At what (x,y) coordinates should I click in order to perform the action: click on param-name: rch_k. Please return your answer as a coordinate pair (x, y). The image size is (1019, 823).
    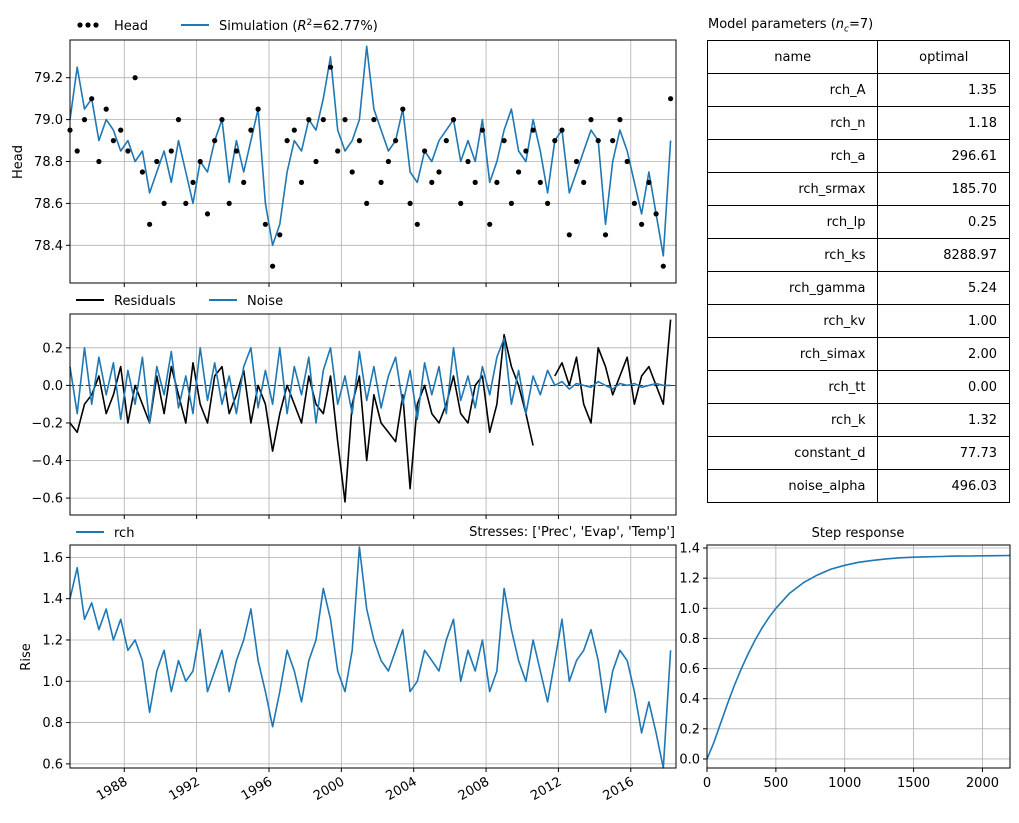
    Looking at the image, I should click on (792, 420).